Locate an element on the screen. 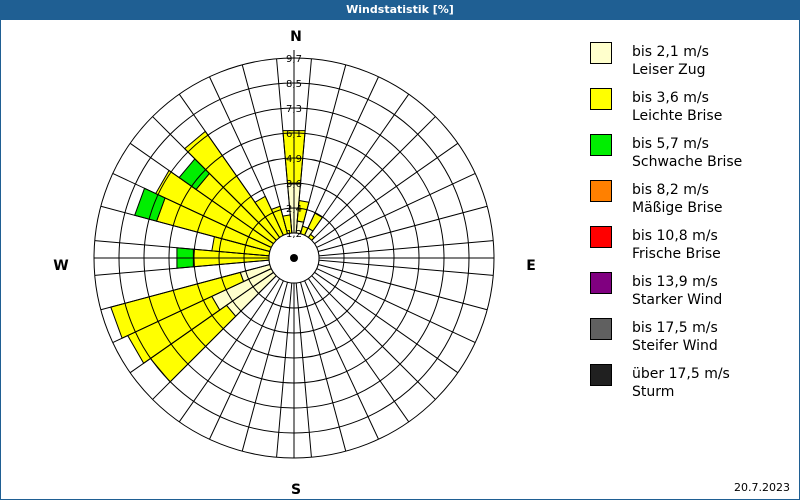 The height and width of the screenshot is (500, 800). legend-label: Mäßige Brise is located at coordinates (677, 208).